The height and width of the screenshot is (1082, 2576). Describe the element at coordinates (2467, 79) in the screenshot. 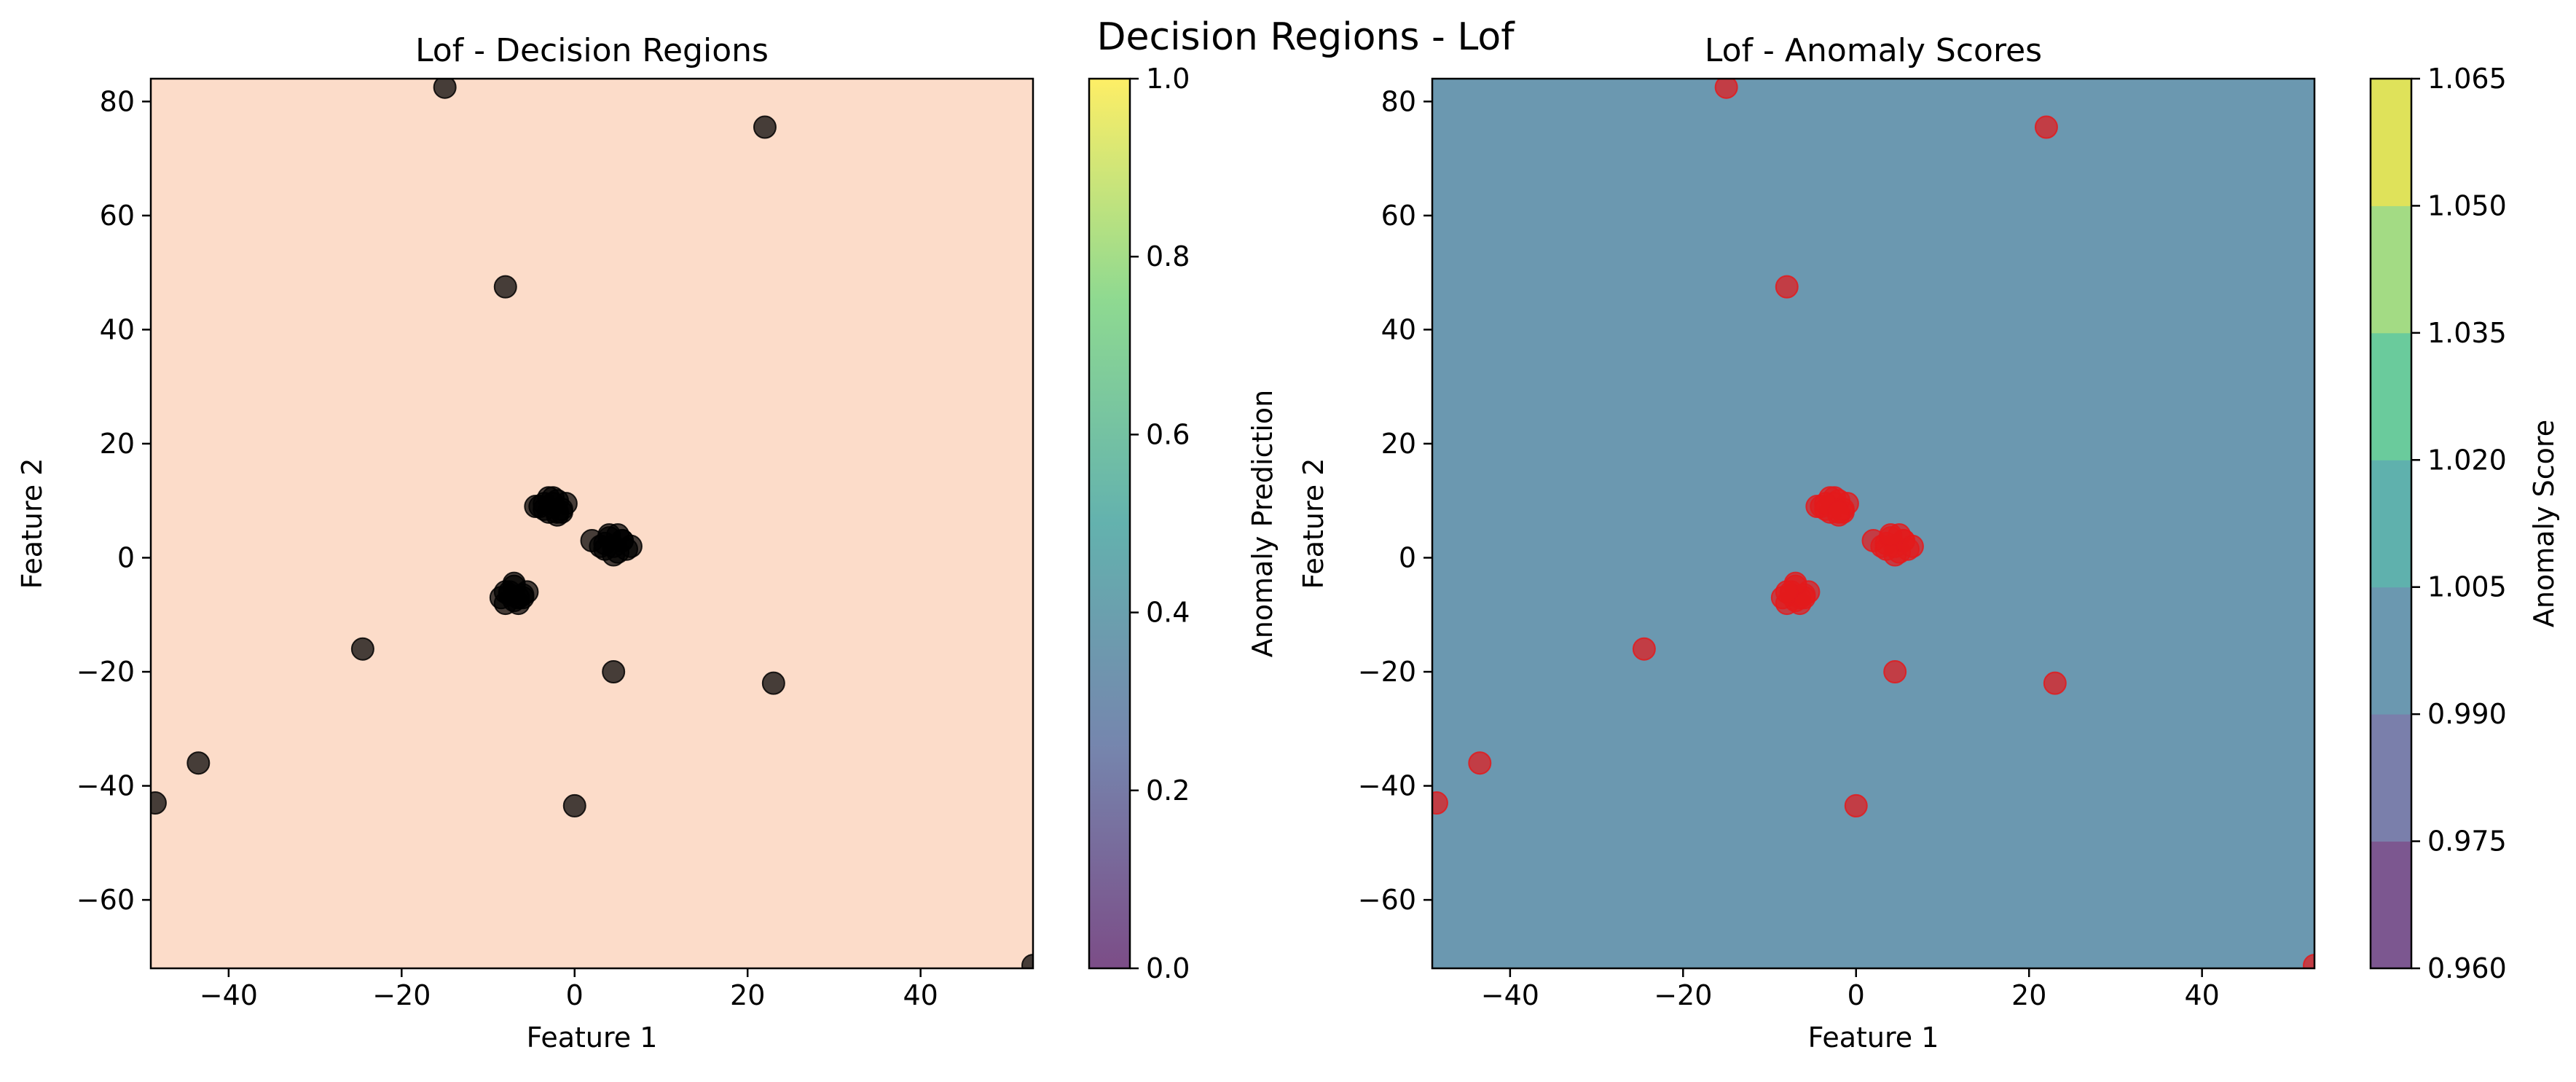

I see `colorbar-tick-label: 1.065` at that location.